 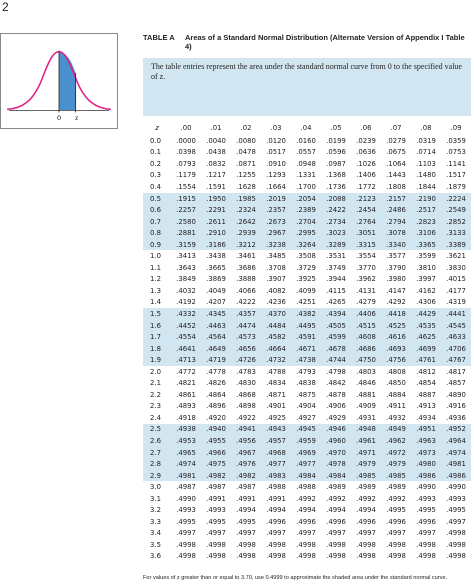 I want to click on area-value: .0753, so click(x=456, y=152).